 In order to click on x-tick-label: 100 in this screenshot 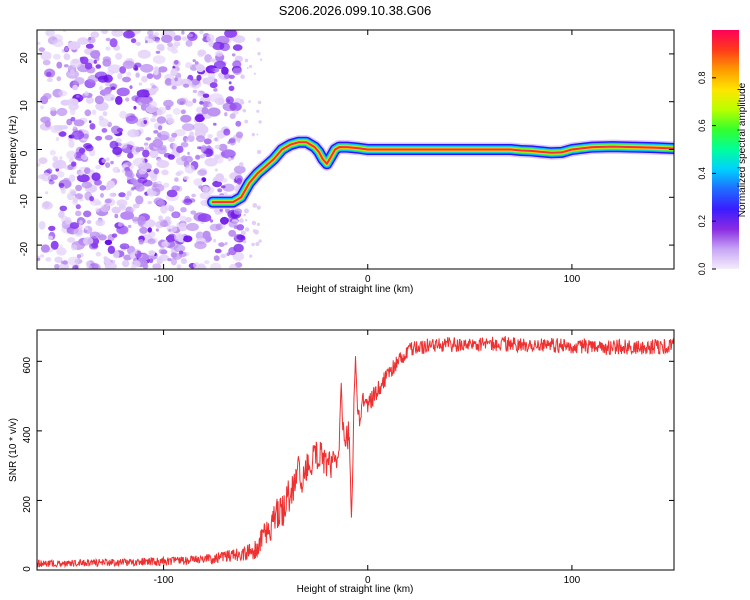, I will do `click(572, 580)`.